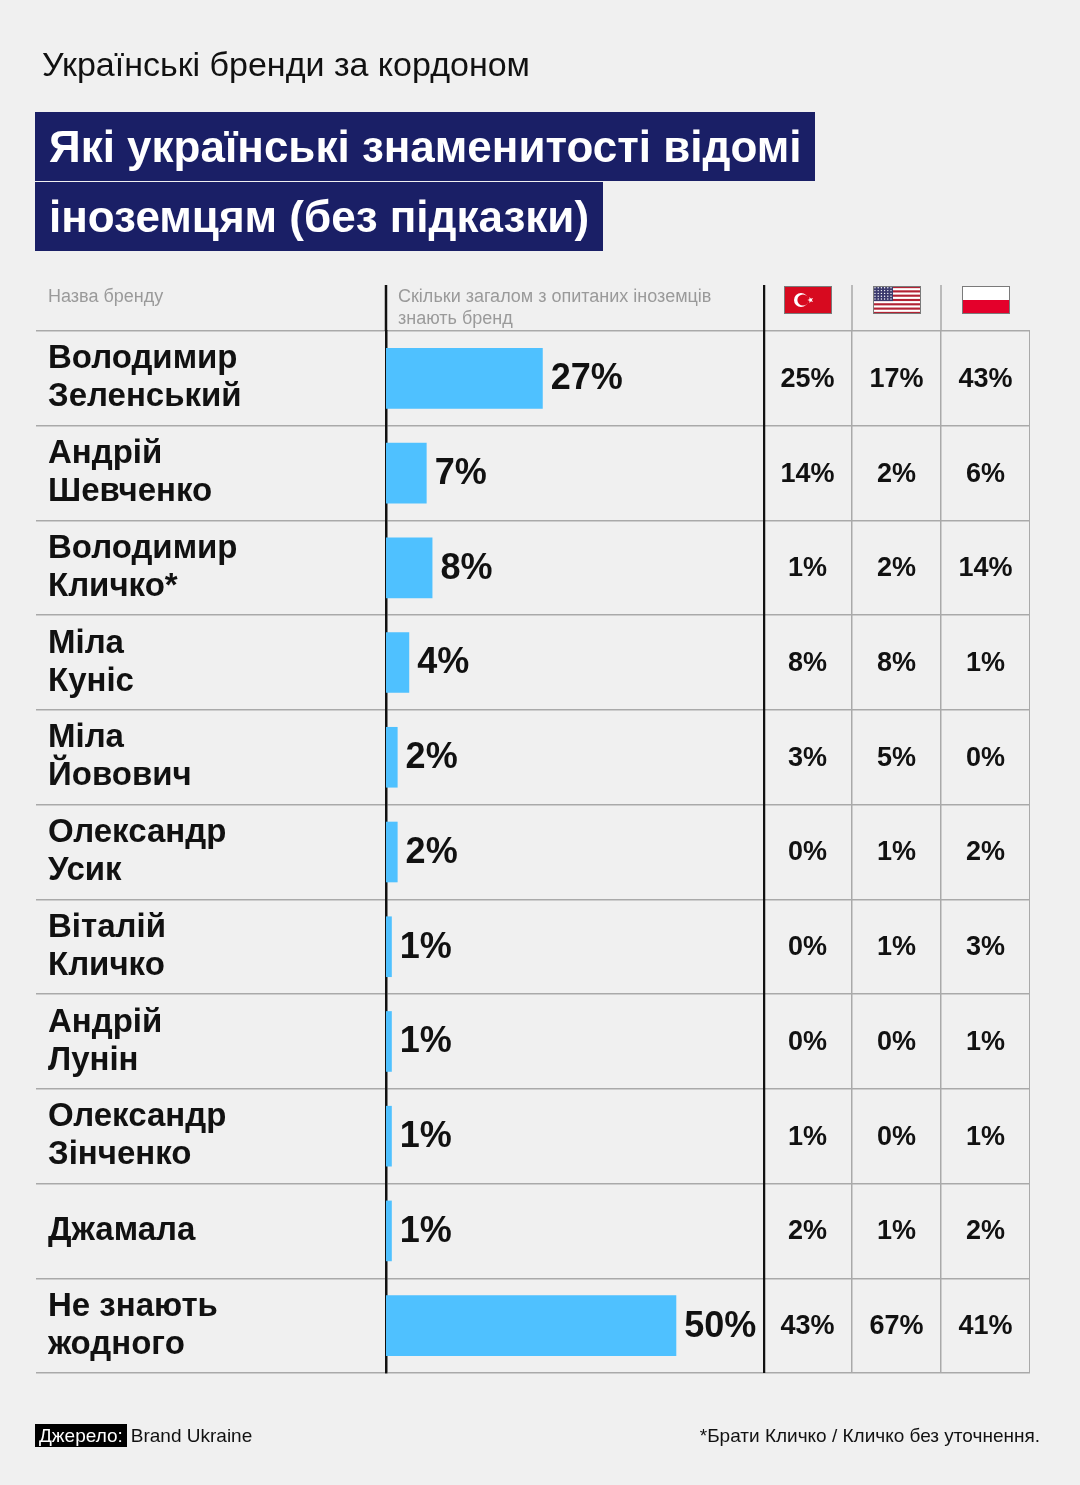 The width and height of the screenshot is (1080, 1485). Describe the element at coordinates (107, 944) in the screenshot. I see `y-tick-label: Віталій Кличко` at that location.